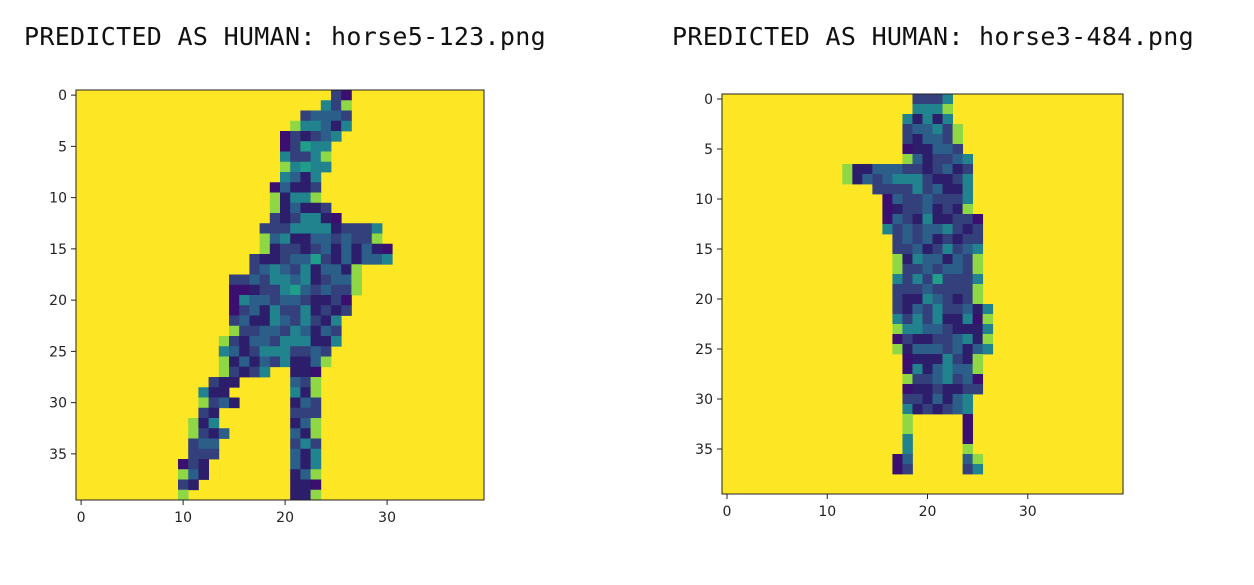 The width and height of the screenshot is (1254, 585). What do you see at coordinates (62, 96) in the screenshot?
I see `y-tick-label: 0` at bounding box center [62, 96].